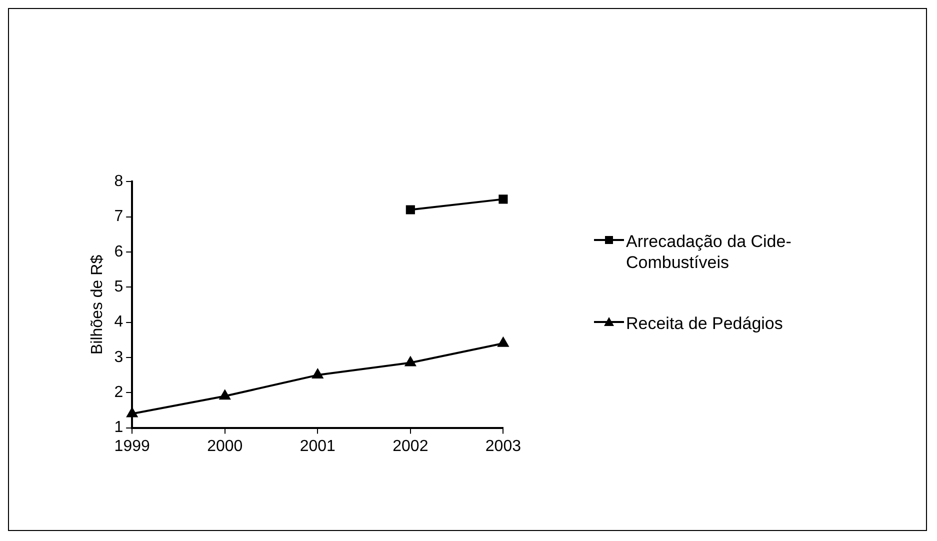 The image size is (937, 541). I want to click on x-tick-label: 1999, so click(132, 446).